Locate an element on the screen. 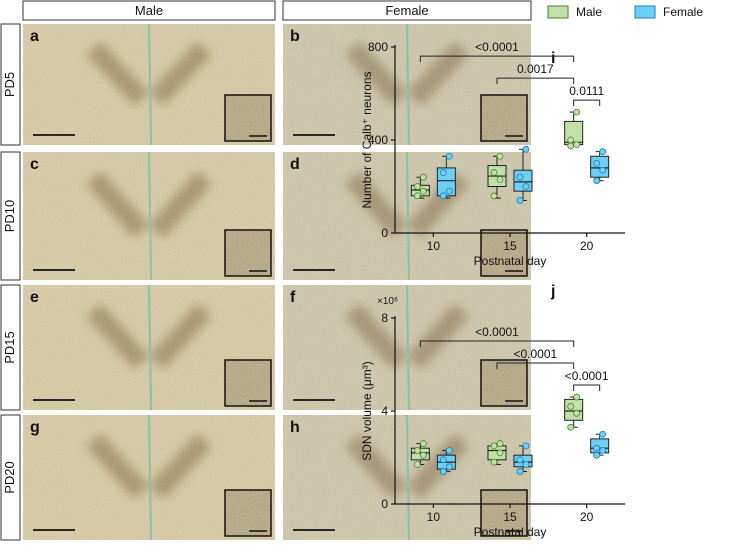 Image resolution: width=754 pixels, height=549 pixels. micrograph: c is located at coordinates (149, 216).